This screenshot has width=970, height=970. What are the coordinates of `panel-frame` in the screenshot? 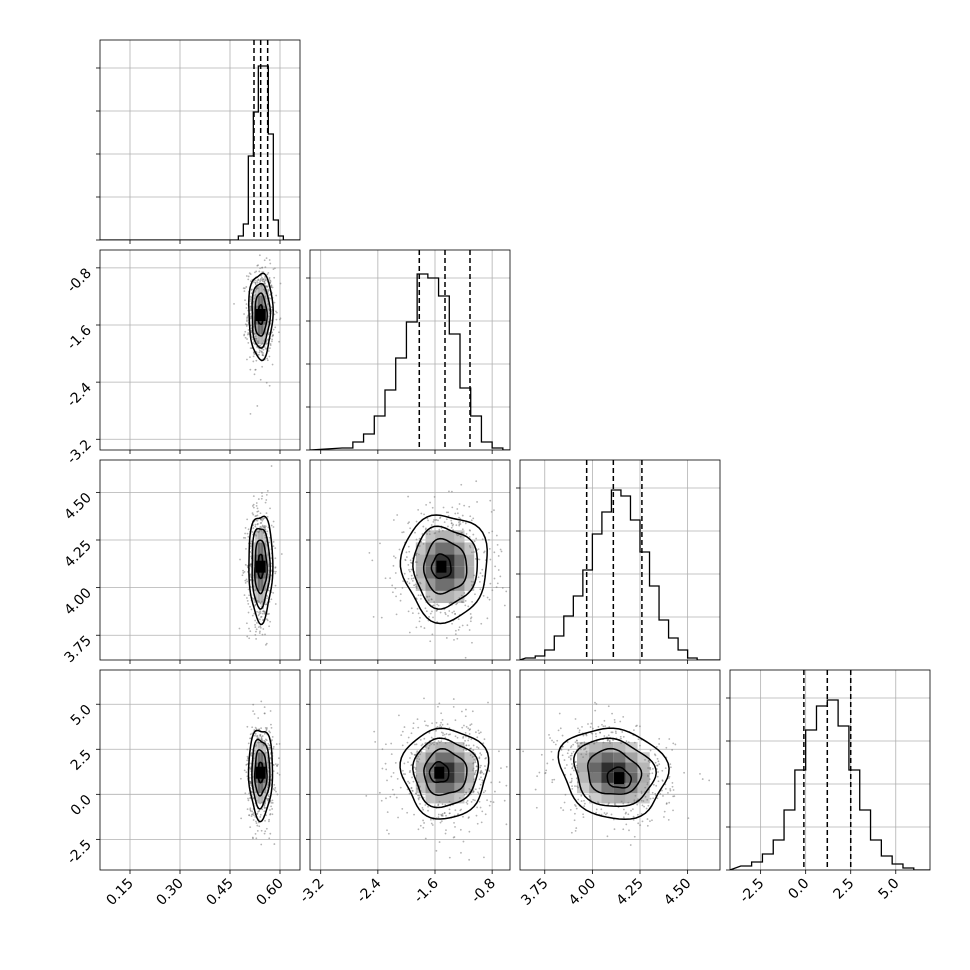 It's located at (830, 770).